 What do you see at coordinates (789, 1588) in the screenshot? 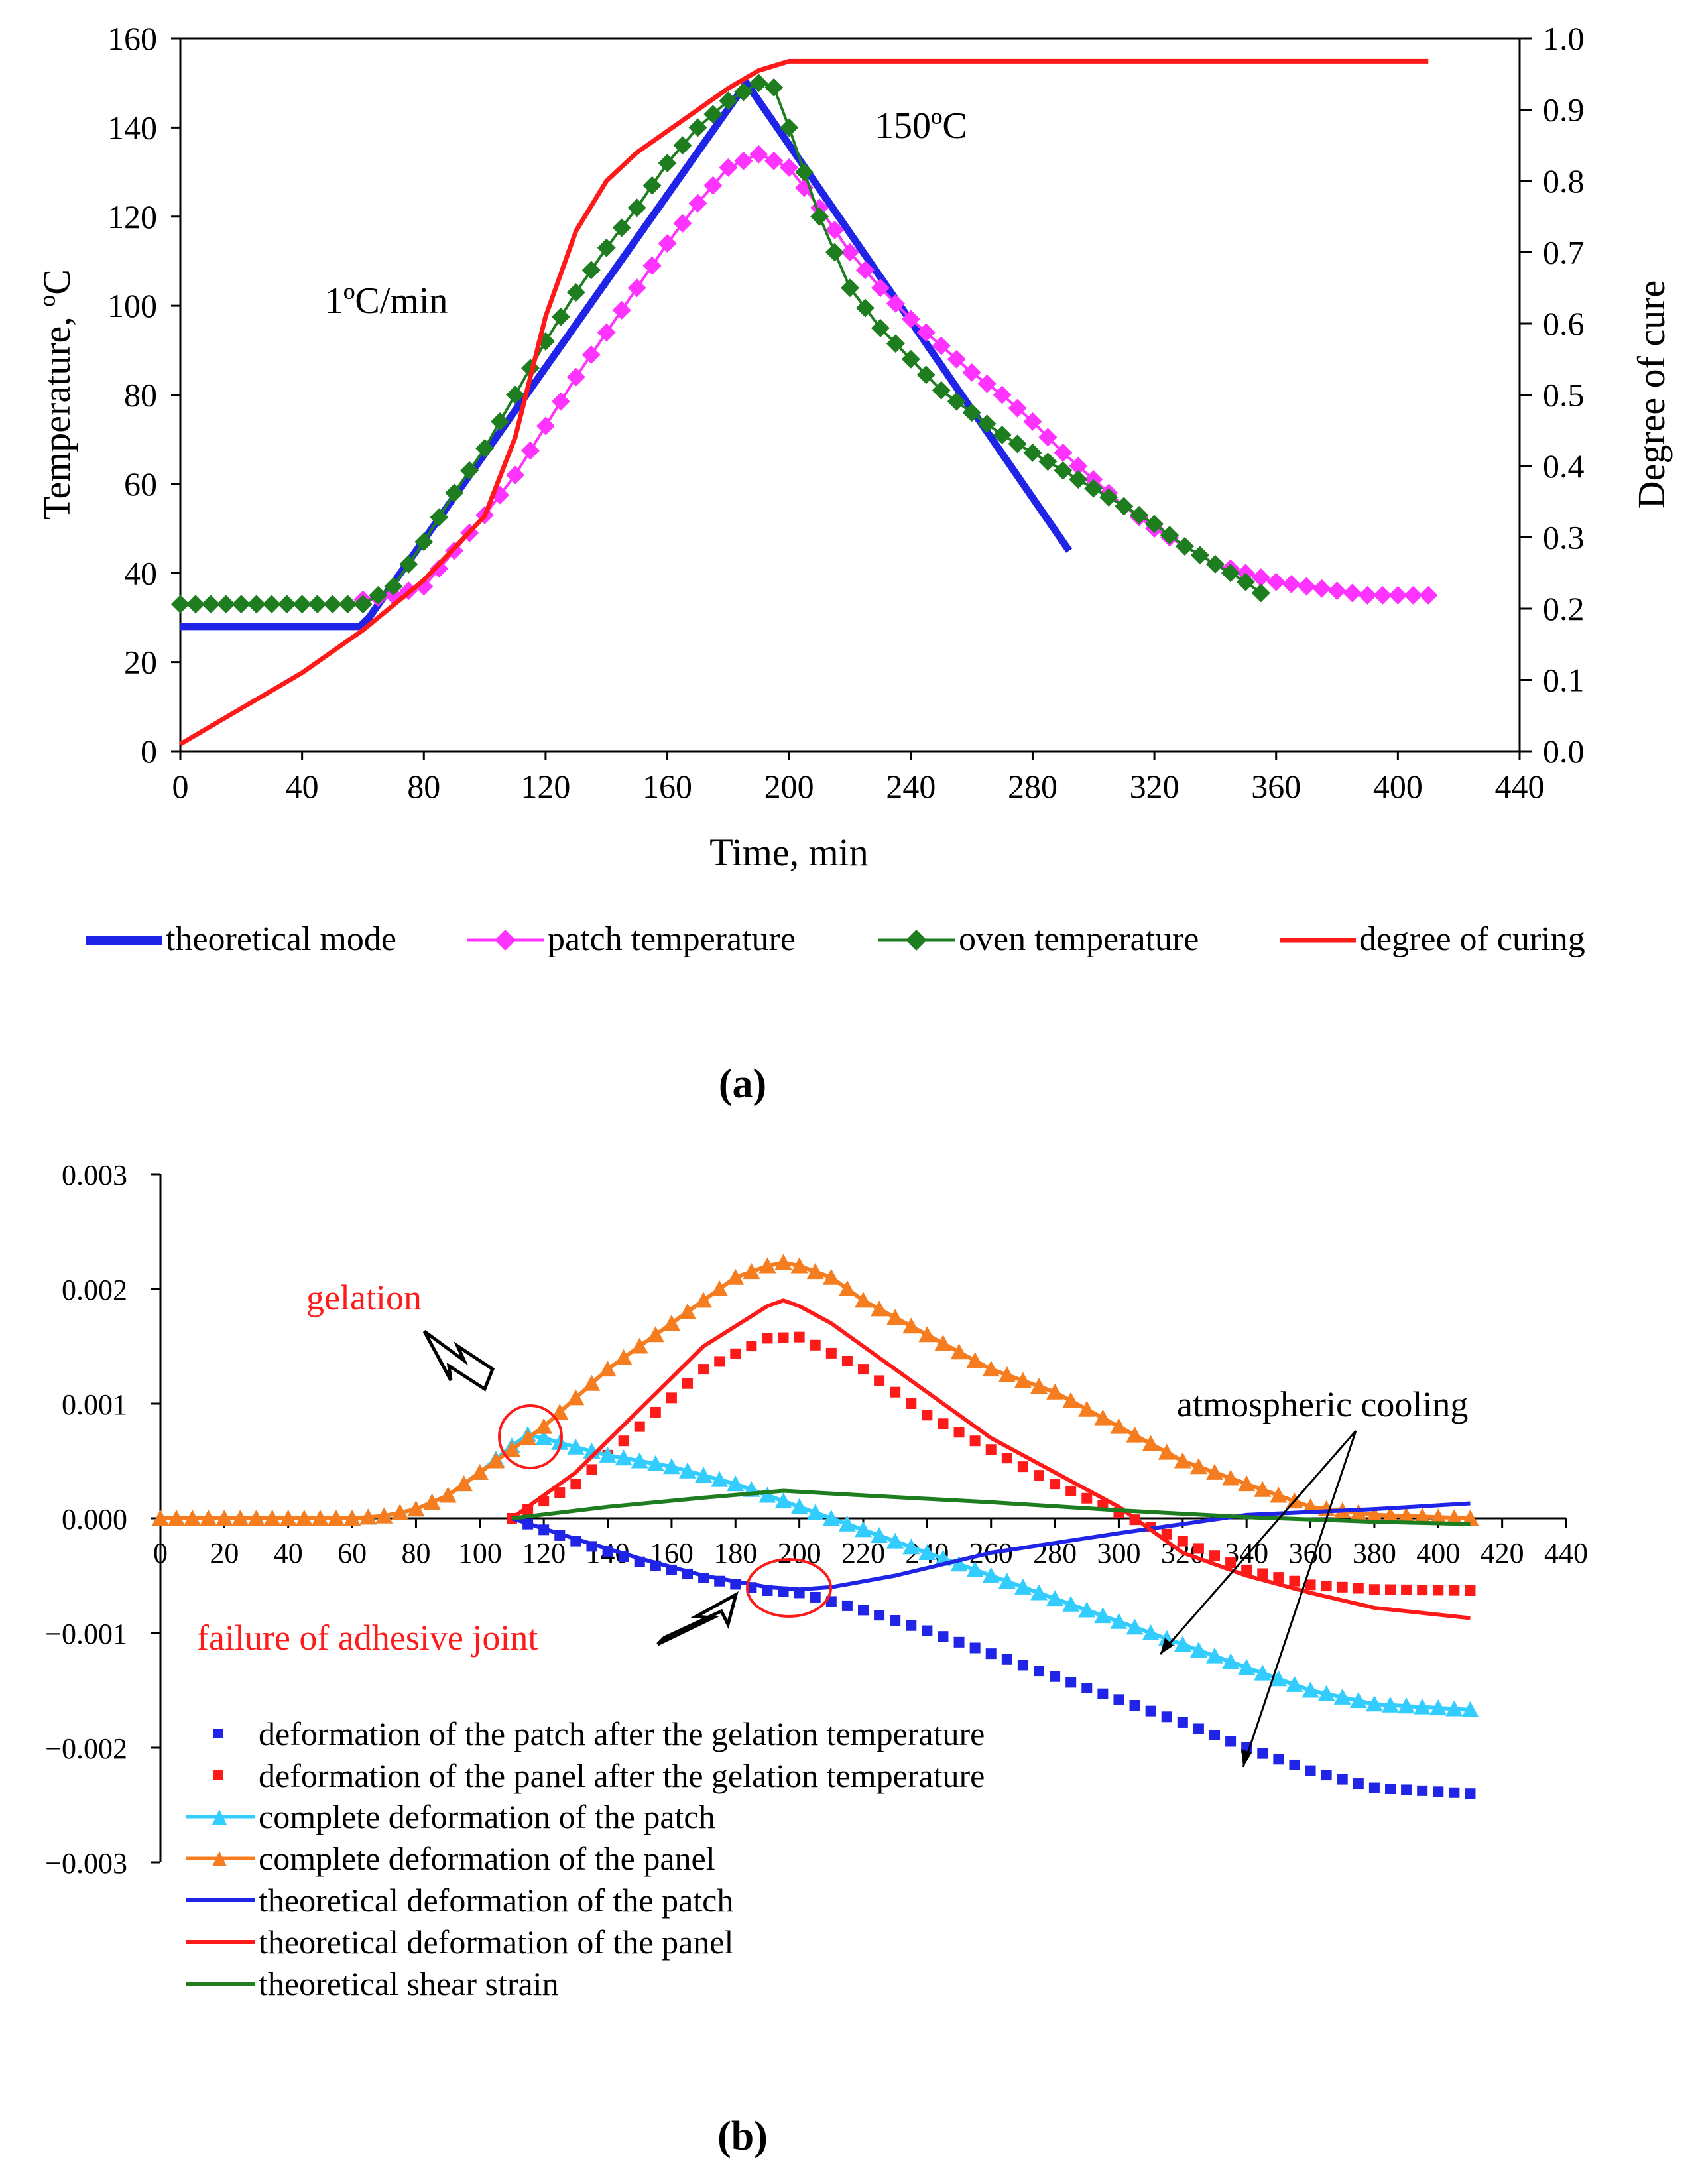
I see `failure-circle` at bounding box center [789, 1588].